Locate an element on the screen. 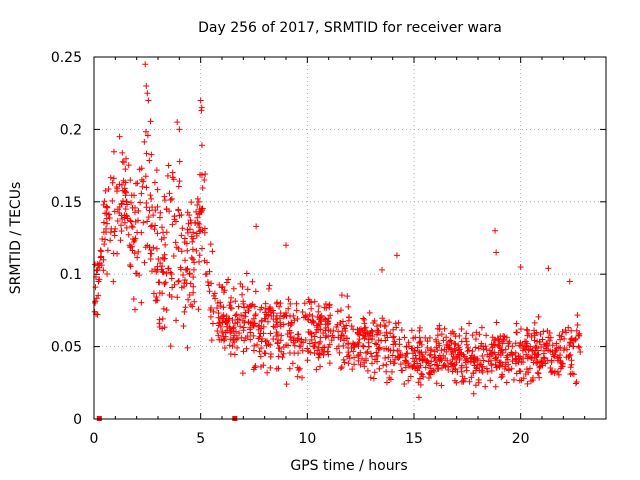  x-axis-label: GPS time / hours is located at coordinates (348, 466).